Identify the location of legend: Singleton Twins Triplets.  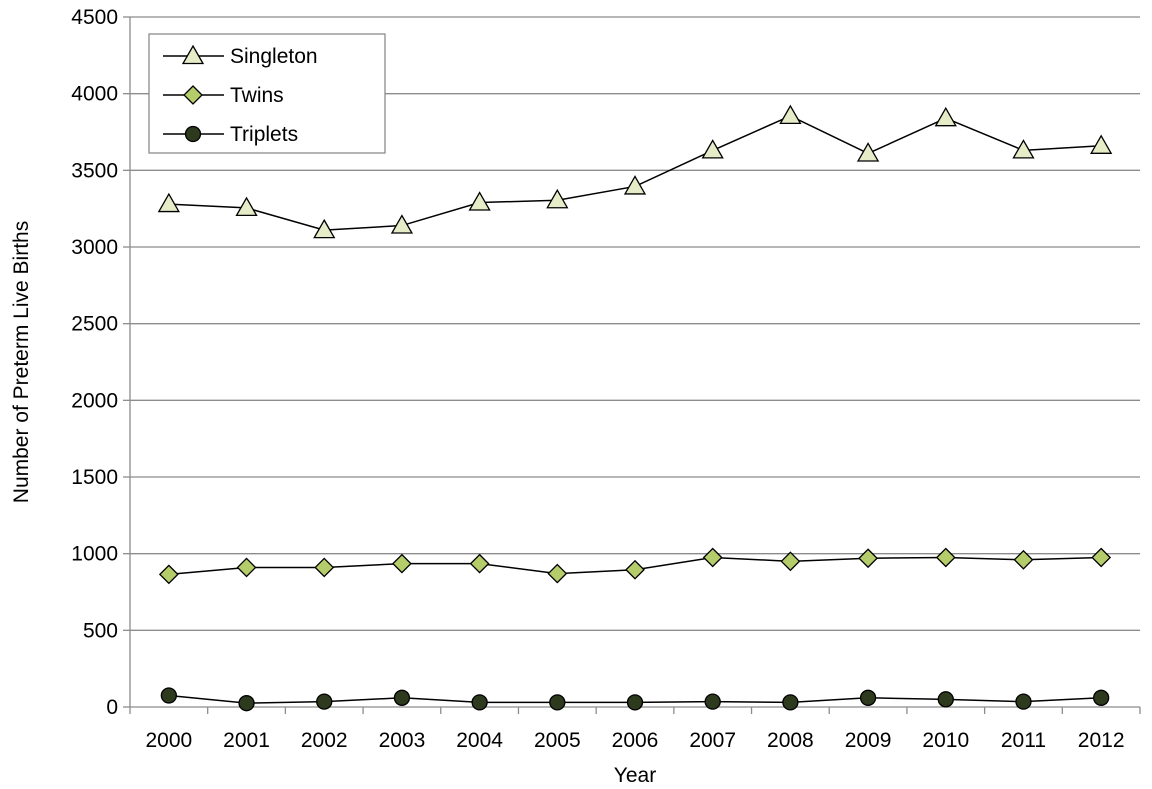
(267, 93).